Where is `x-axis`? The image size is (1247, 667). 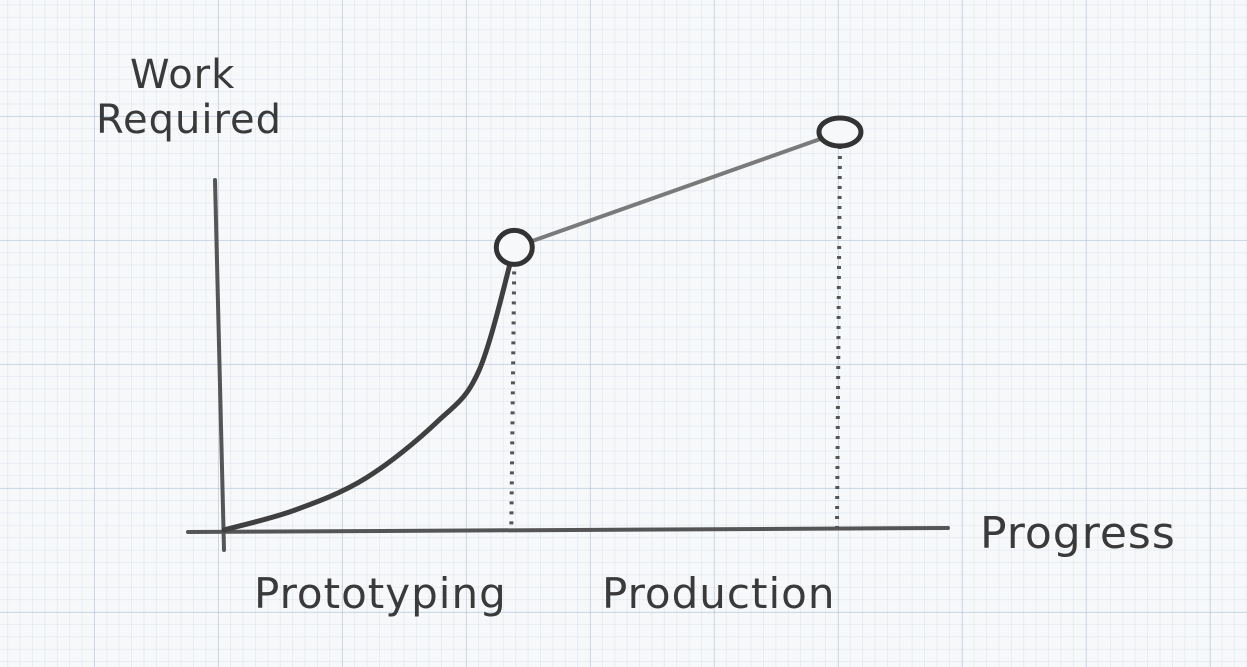
x-axis is located at coordinates (568, 530).